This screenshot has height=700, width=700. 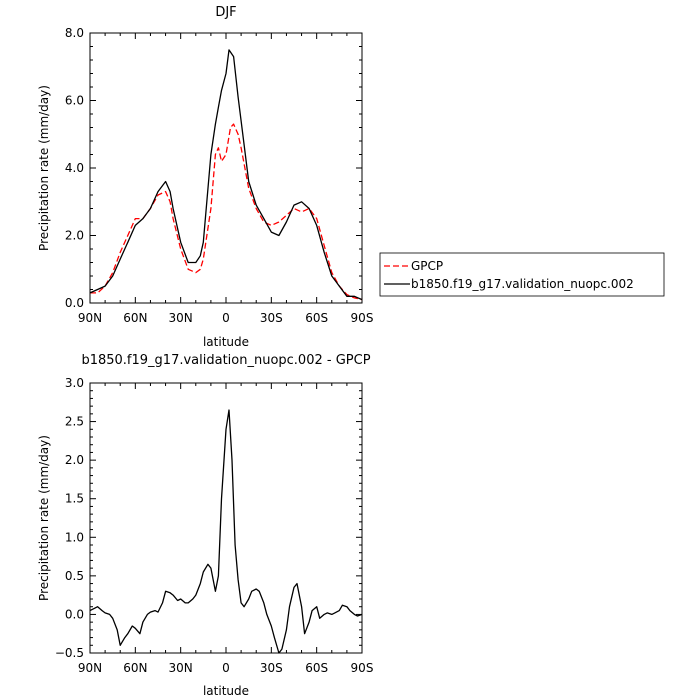 I want to click on panel-1-title: DJF, so click(x=225, y=12).